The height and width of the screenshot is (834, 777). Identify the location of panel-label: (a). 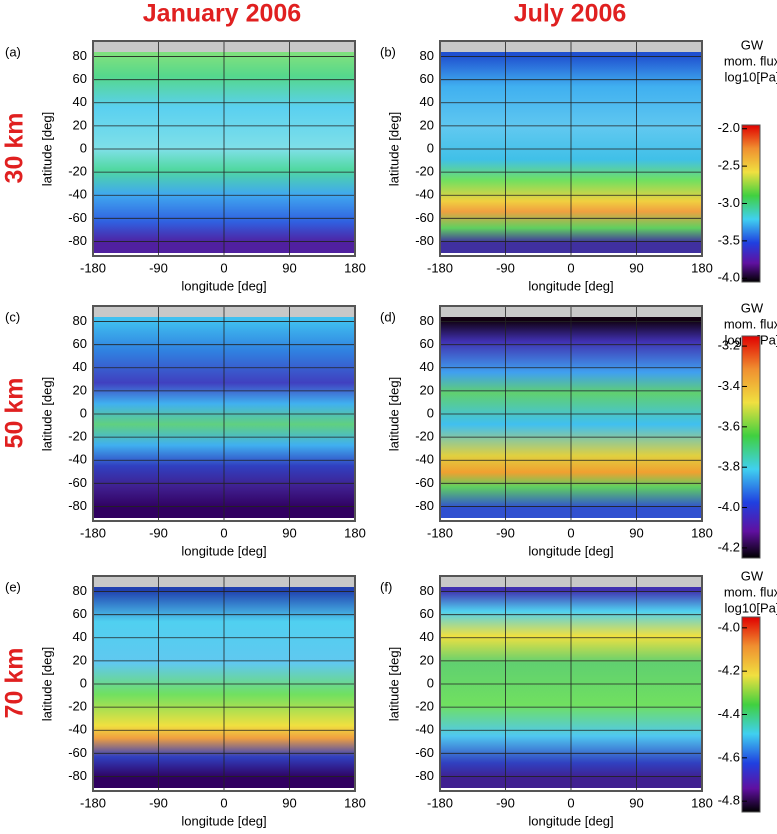
(13, 51).